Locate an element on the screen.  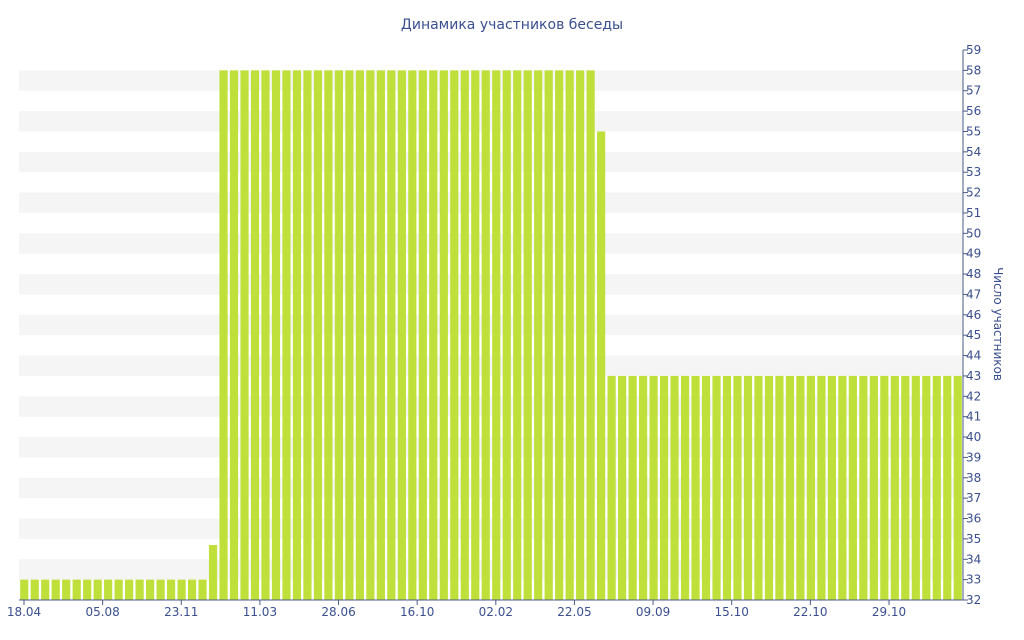
y-tick-label: 56 is located at coordinates (973, 111).